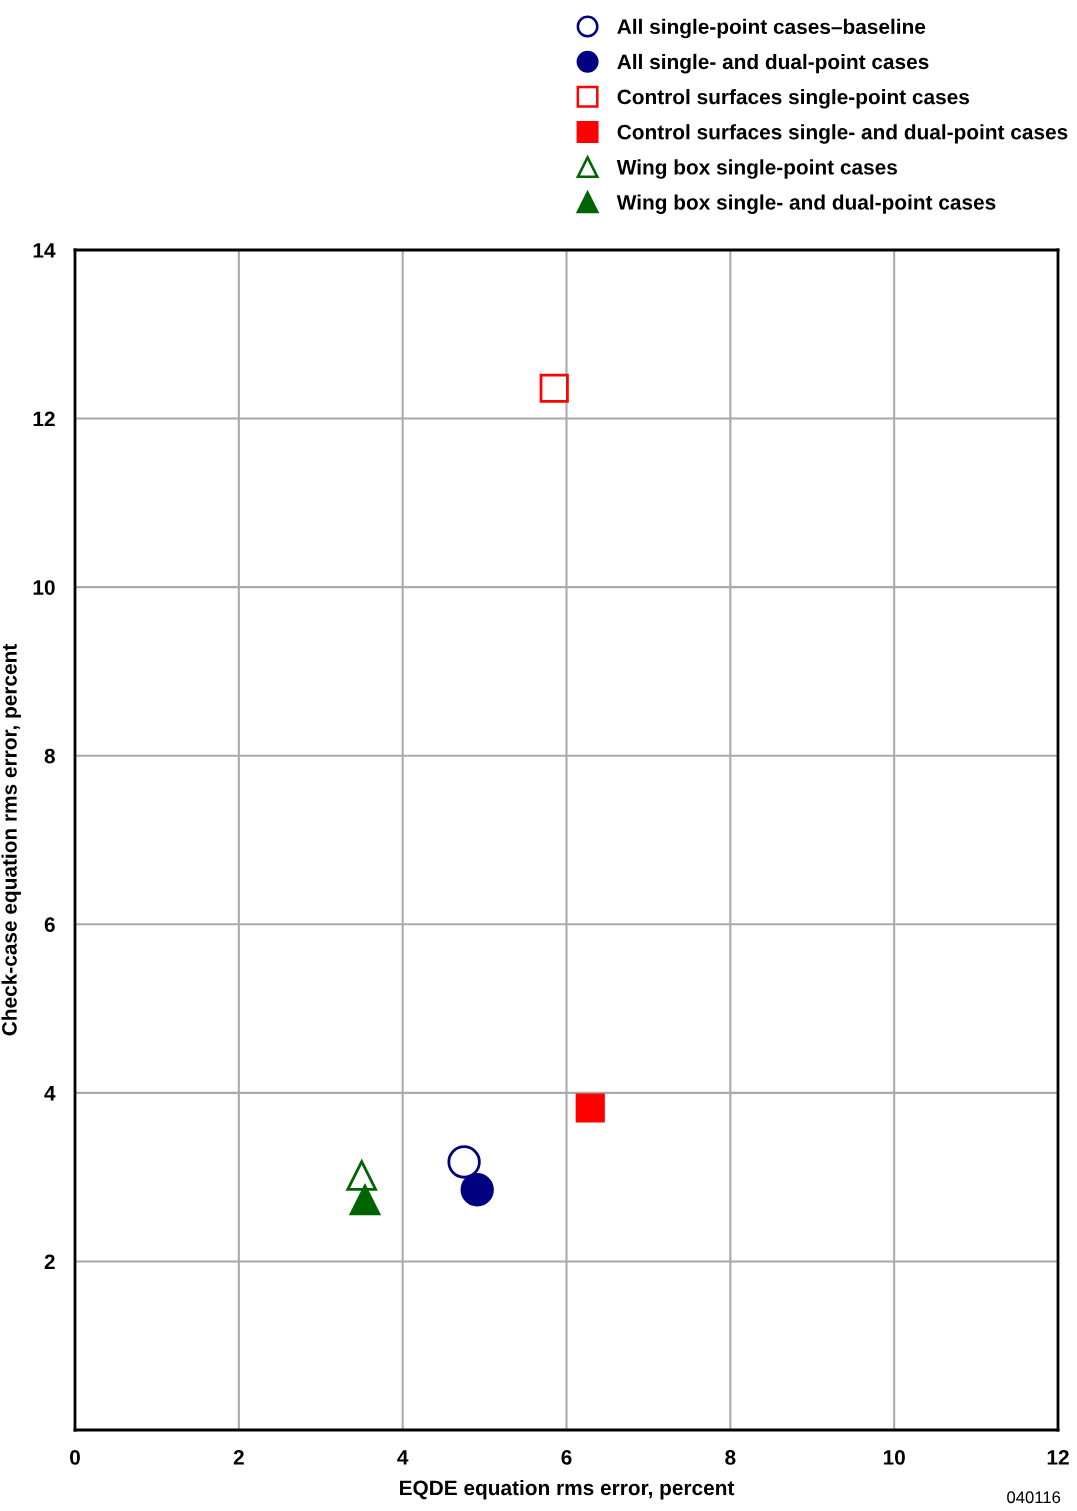  Describe the element at coordinates (566, 1457) in the screenshot. I see `x-tick-label: 6` at that location.